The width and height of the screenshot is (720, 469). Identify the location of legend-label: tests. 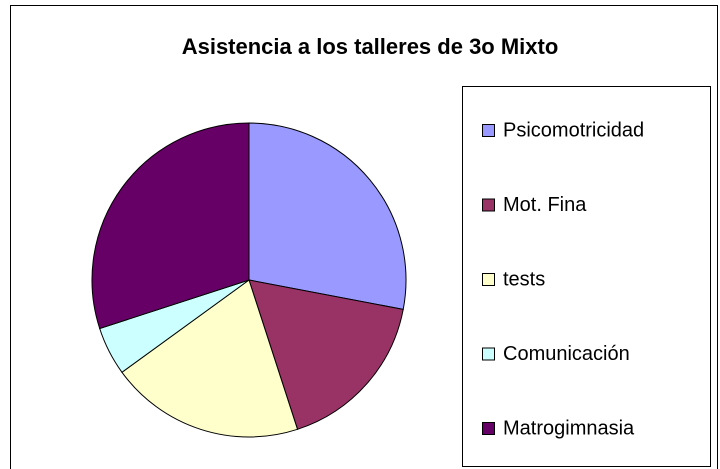
(524, 279).